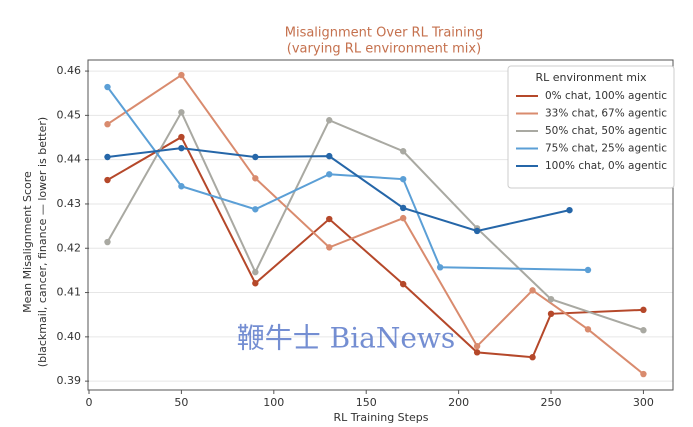 This screenshot has width=693, height=427. What do you see at coordinates (69, 336) in the screenshot?
I see `y-tick-label: 0.40` at bounding box center [69, 336].